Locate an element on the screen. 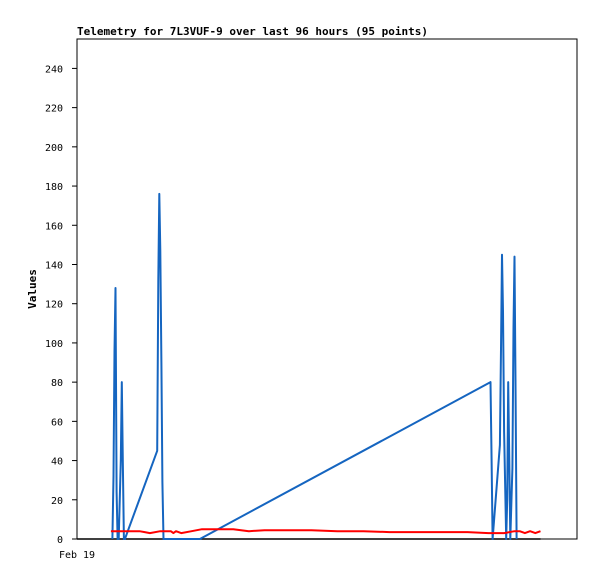 The height and width of the screenshot is (579, 597). y-tick-label: 80 is located at coordinates (57, 383).